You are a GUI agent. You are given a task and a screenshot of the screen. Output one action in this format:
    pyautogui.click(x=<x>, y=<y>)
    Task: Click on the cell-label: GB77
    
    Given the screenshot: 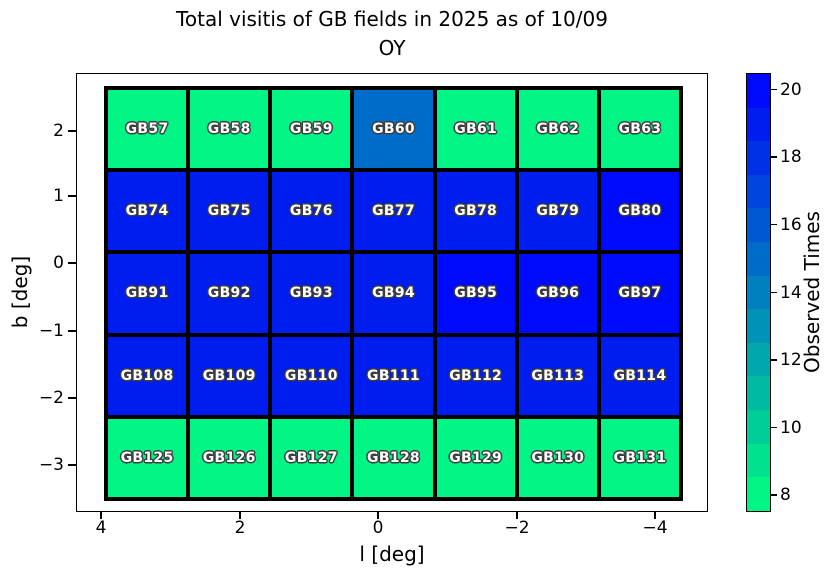 What is the action you would take?
    pyautogui.click(x=393, y=211)
    